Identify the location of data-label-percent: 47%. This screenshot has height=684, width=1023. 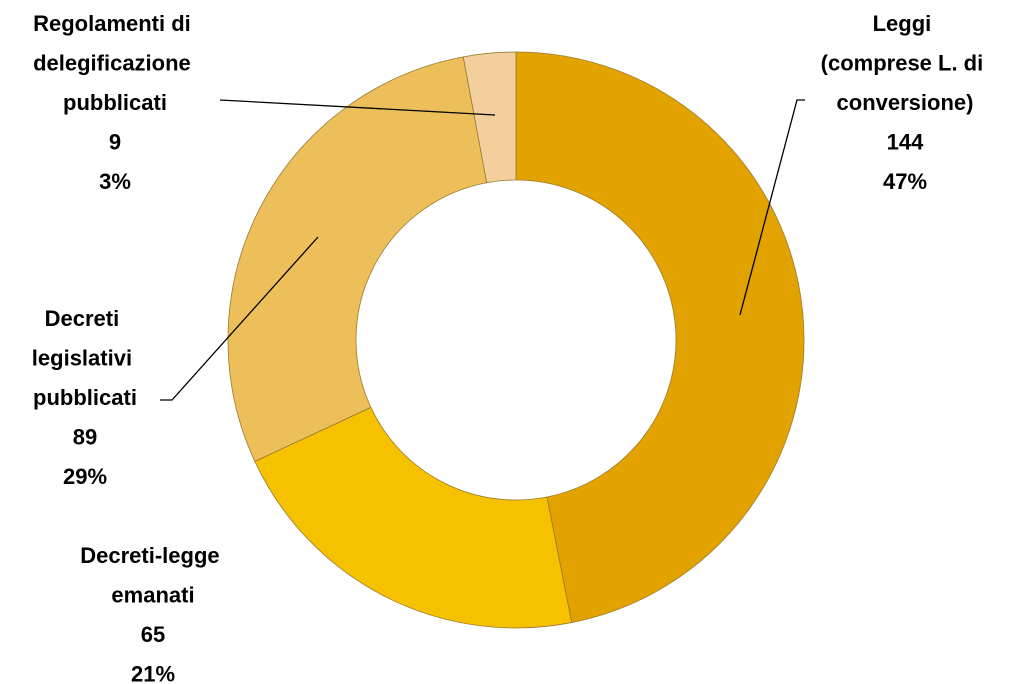
(905, 181).